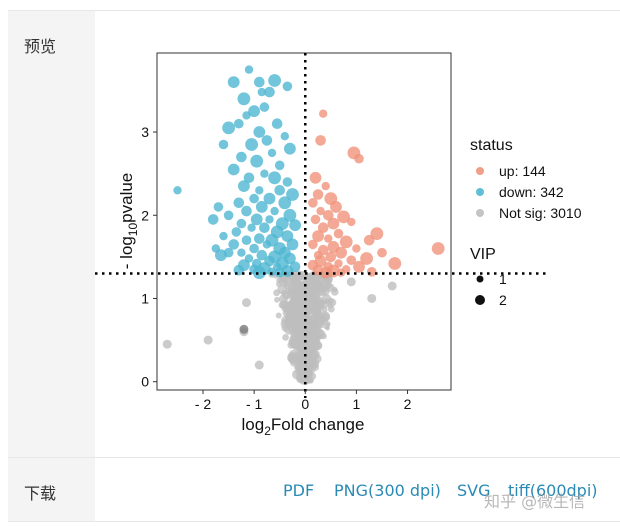 The width and height of the screenshot is (620, 527). Describe the element at coordinates (305, 404) in the screenshot. I see `x-tick-label: 0` at that location.